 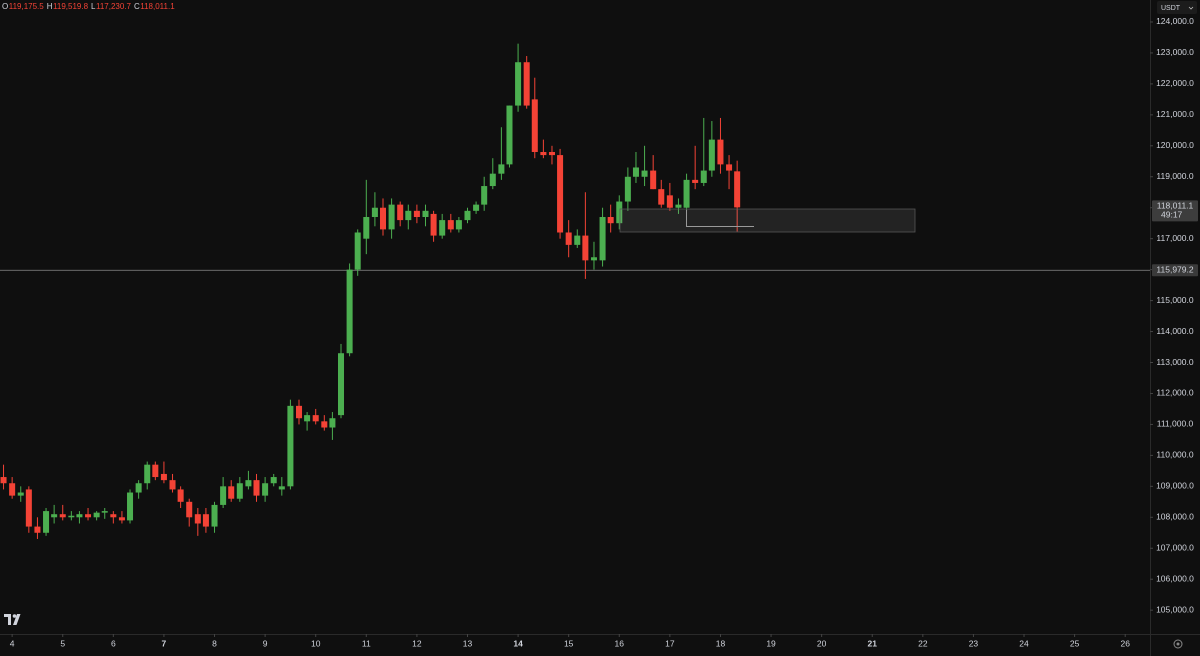 I want to click on x-tick-label: 19, so click(x=771, y=643).